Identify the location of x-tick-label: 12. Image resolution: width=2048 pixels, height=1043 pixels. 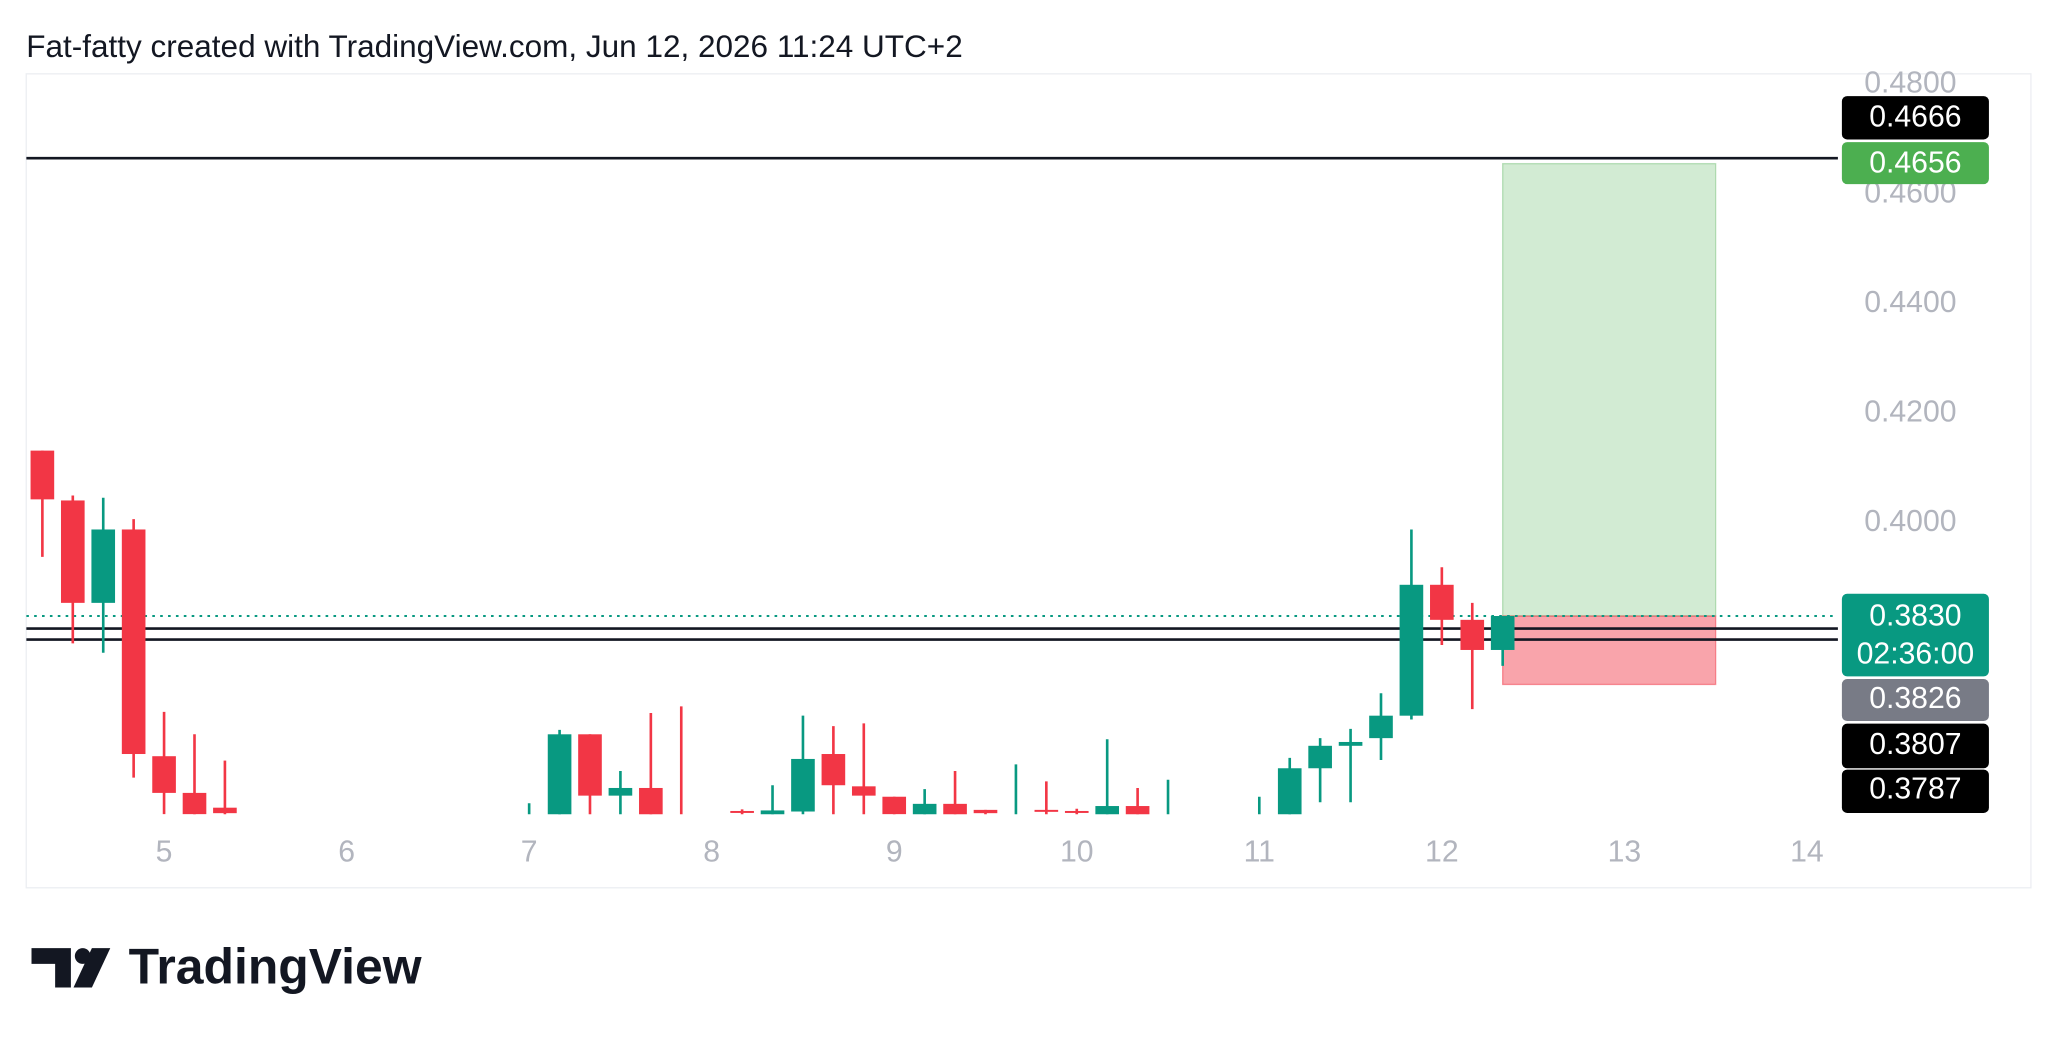
(1442, 852).